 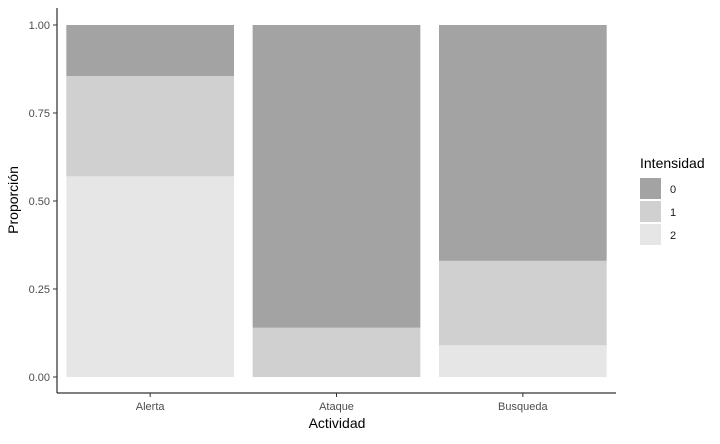 What do you see at coordinates (673, 213) in the screenshot?
I see `legend-label-1: 1` at bounding box center [673, 213].